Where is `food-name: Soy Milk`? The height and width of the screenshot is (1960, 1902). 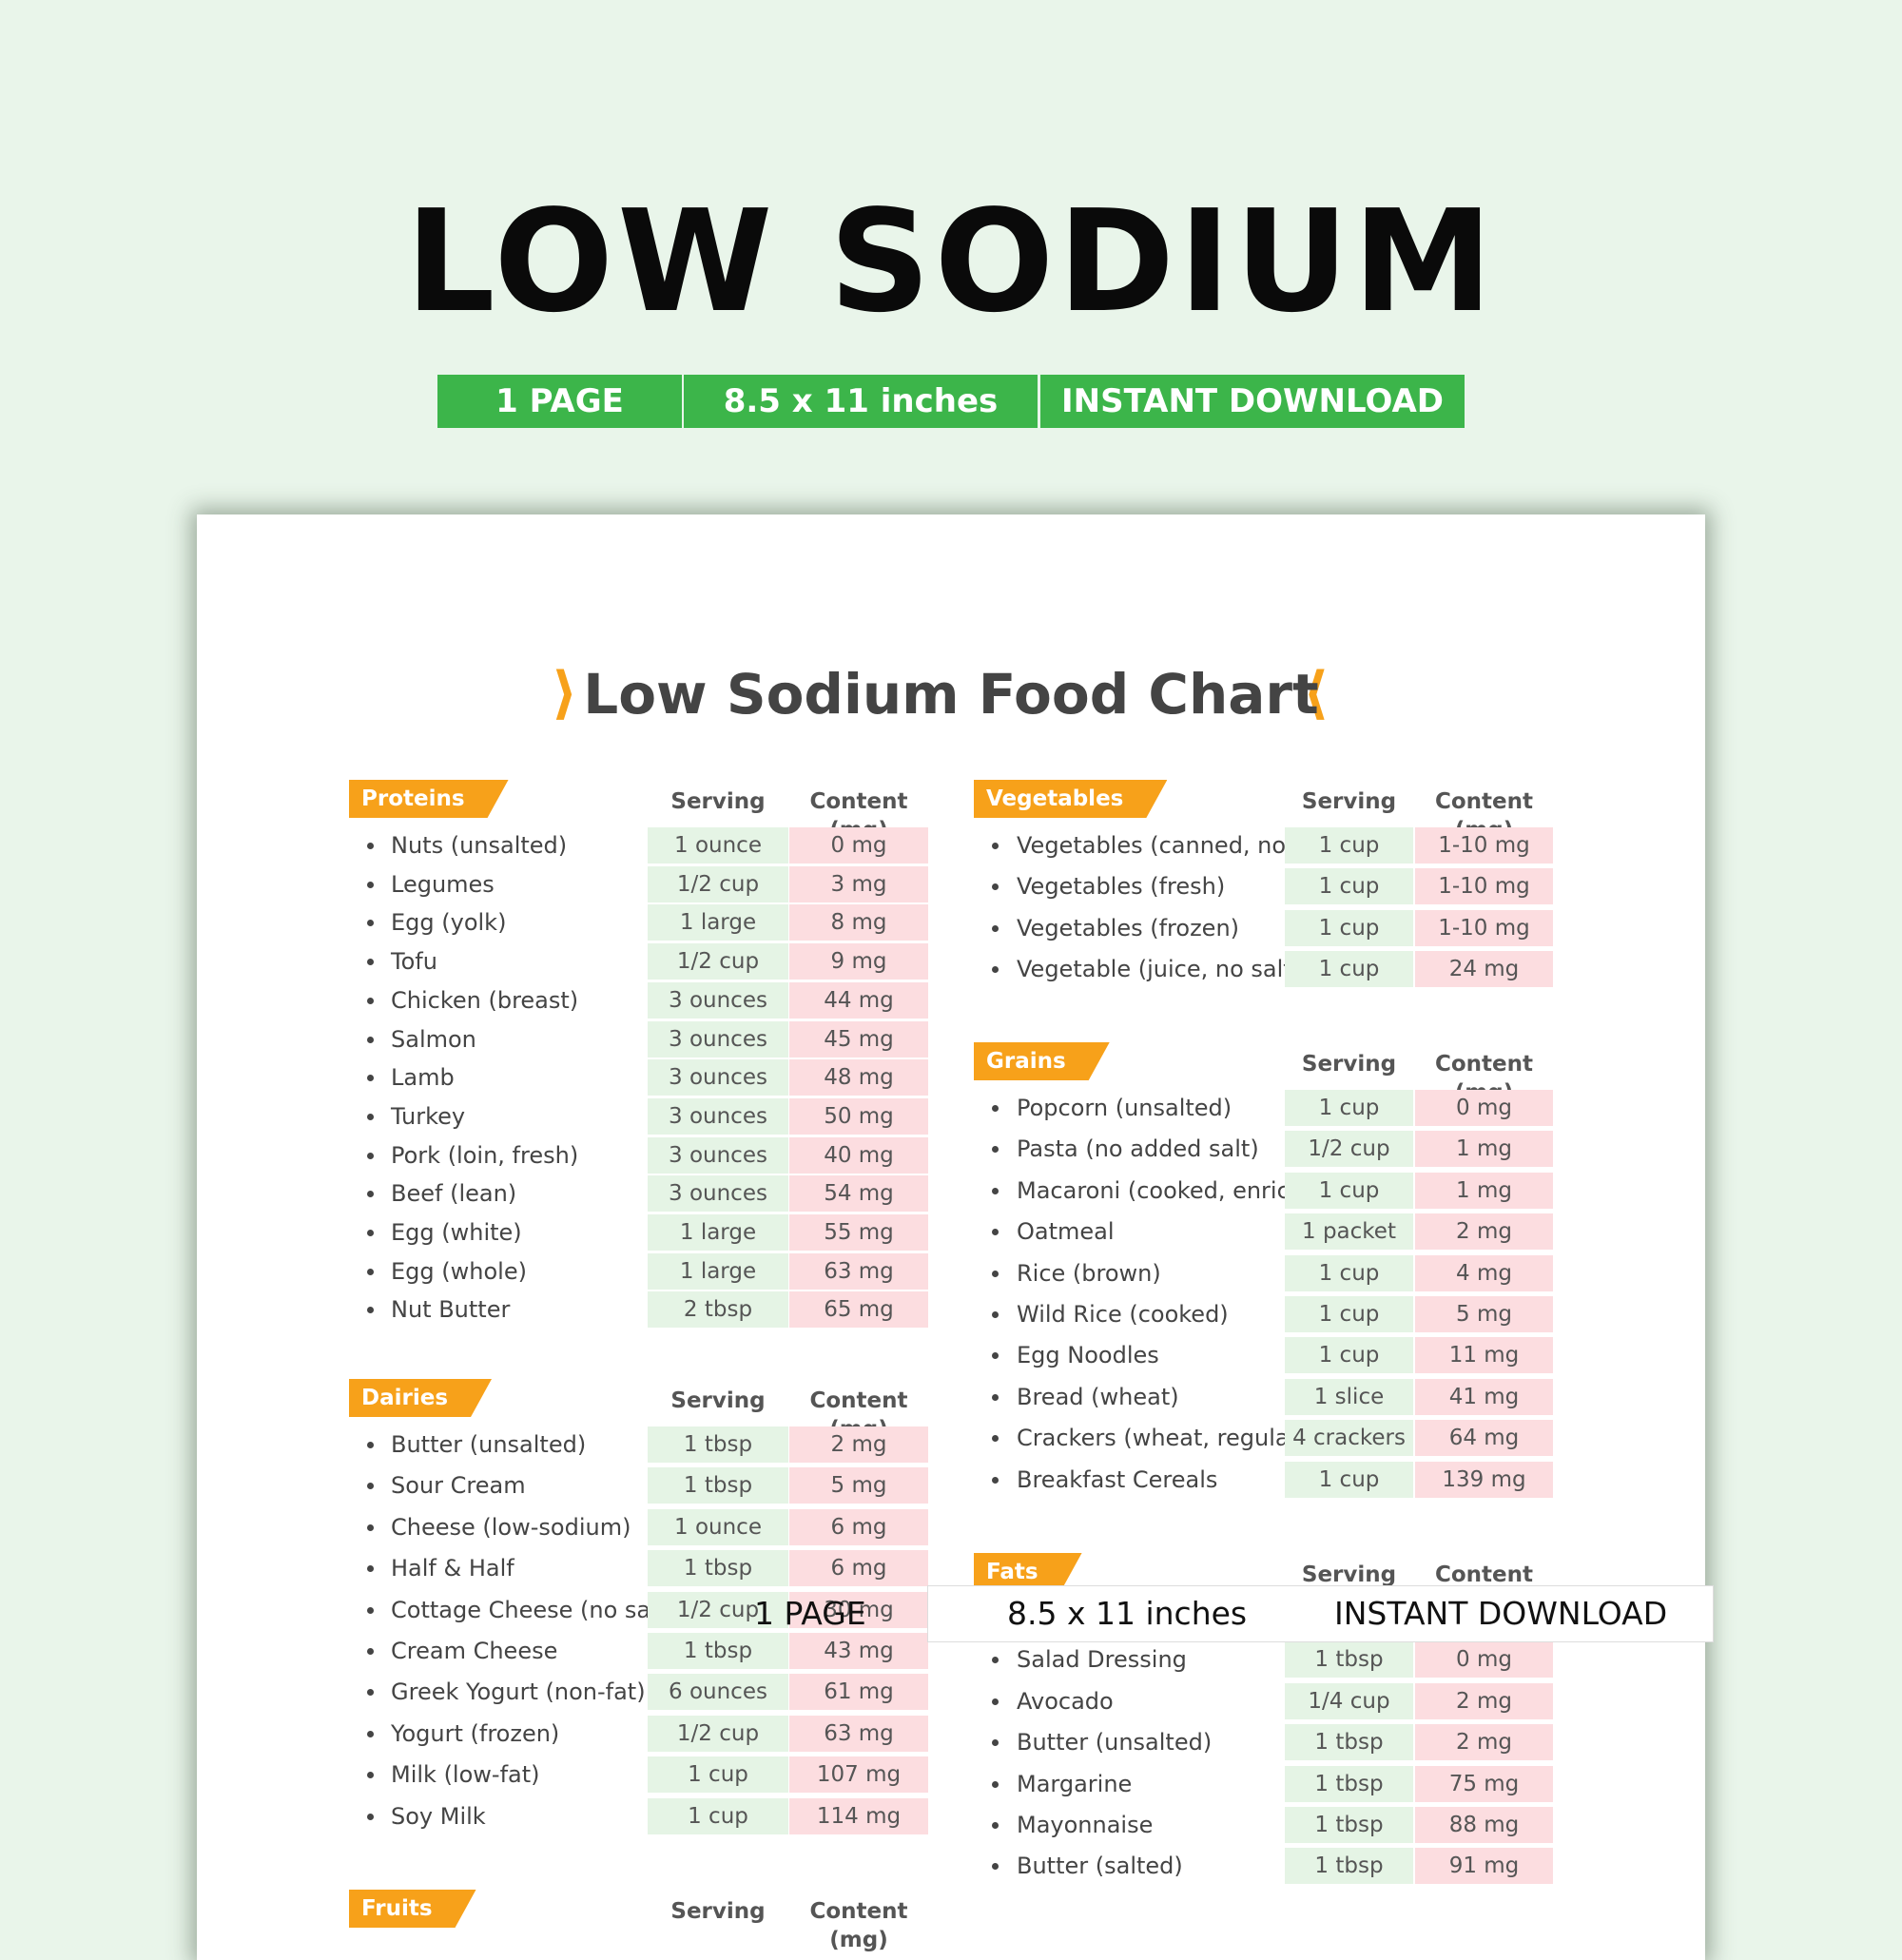
food-name: Soy Milk is located at coordinates (438, 1816).